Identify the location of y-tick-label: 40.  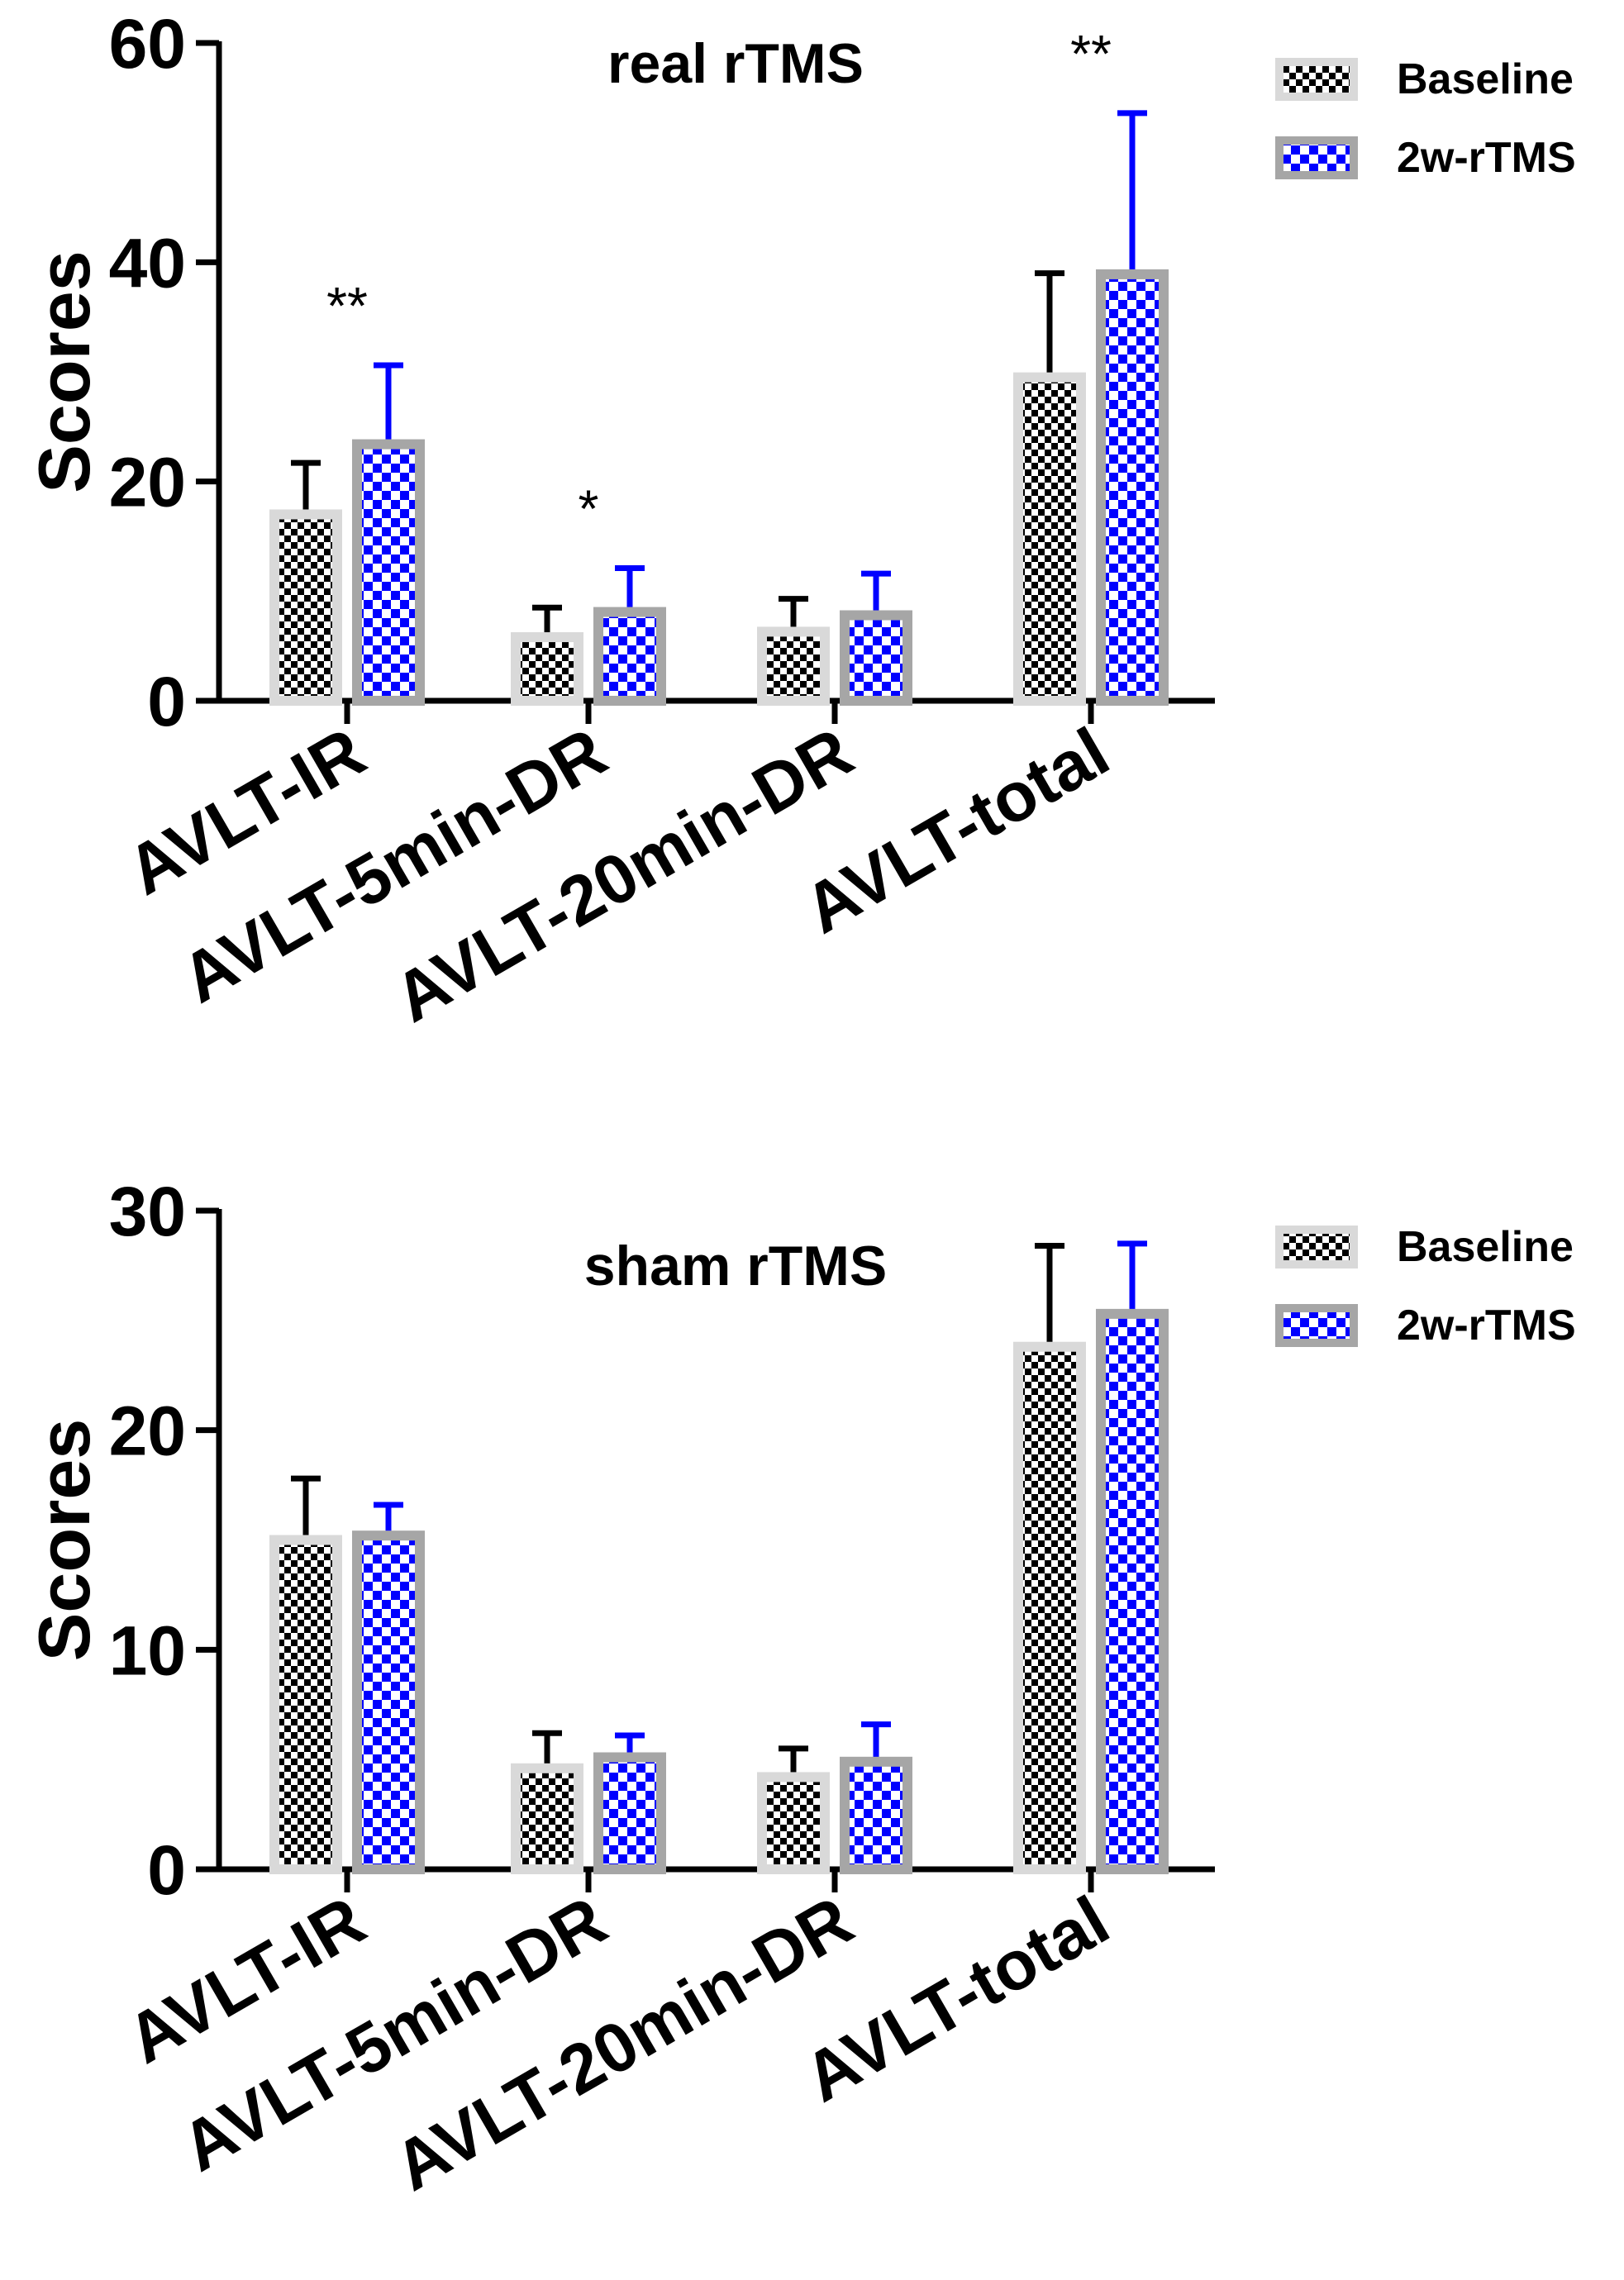
(147, 263).